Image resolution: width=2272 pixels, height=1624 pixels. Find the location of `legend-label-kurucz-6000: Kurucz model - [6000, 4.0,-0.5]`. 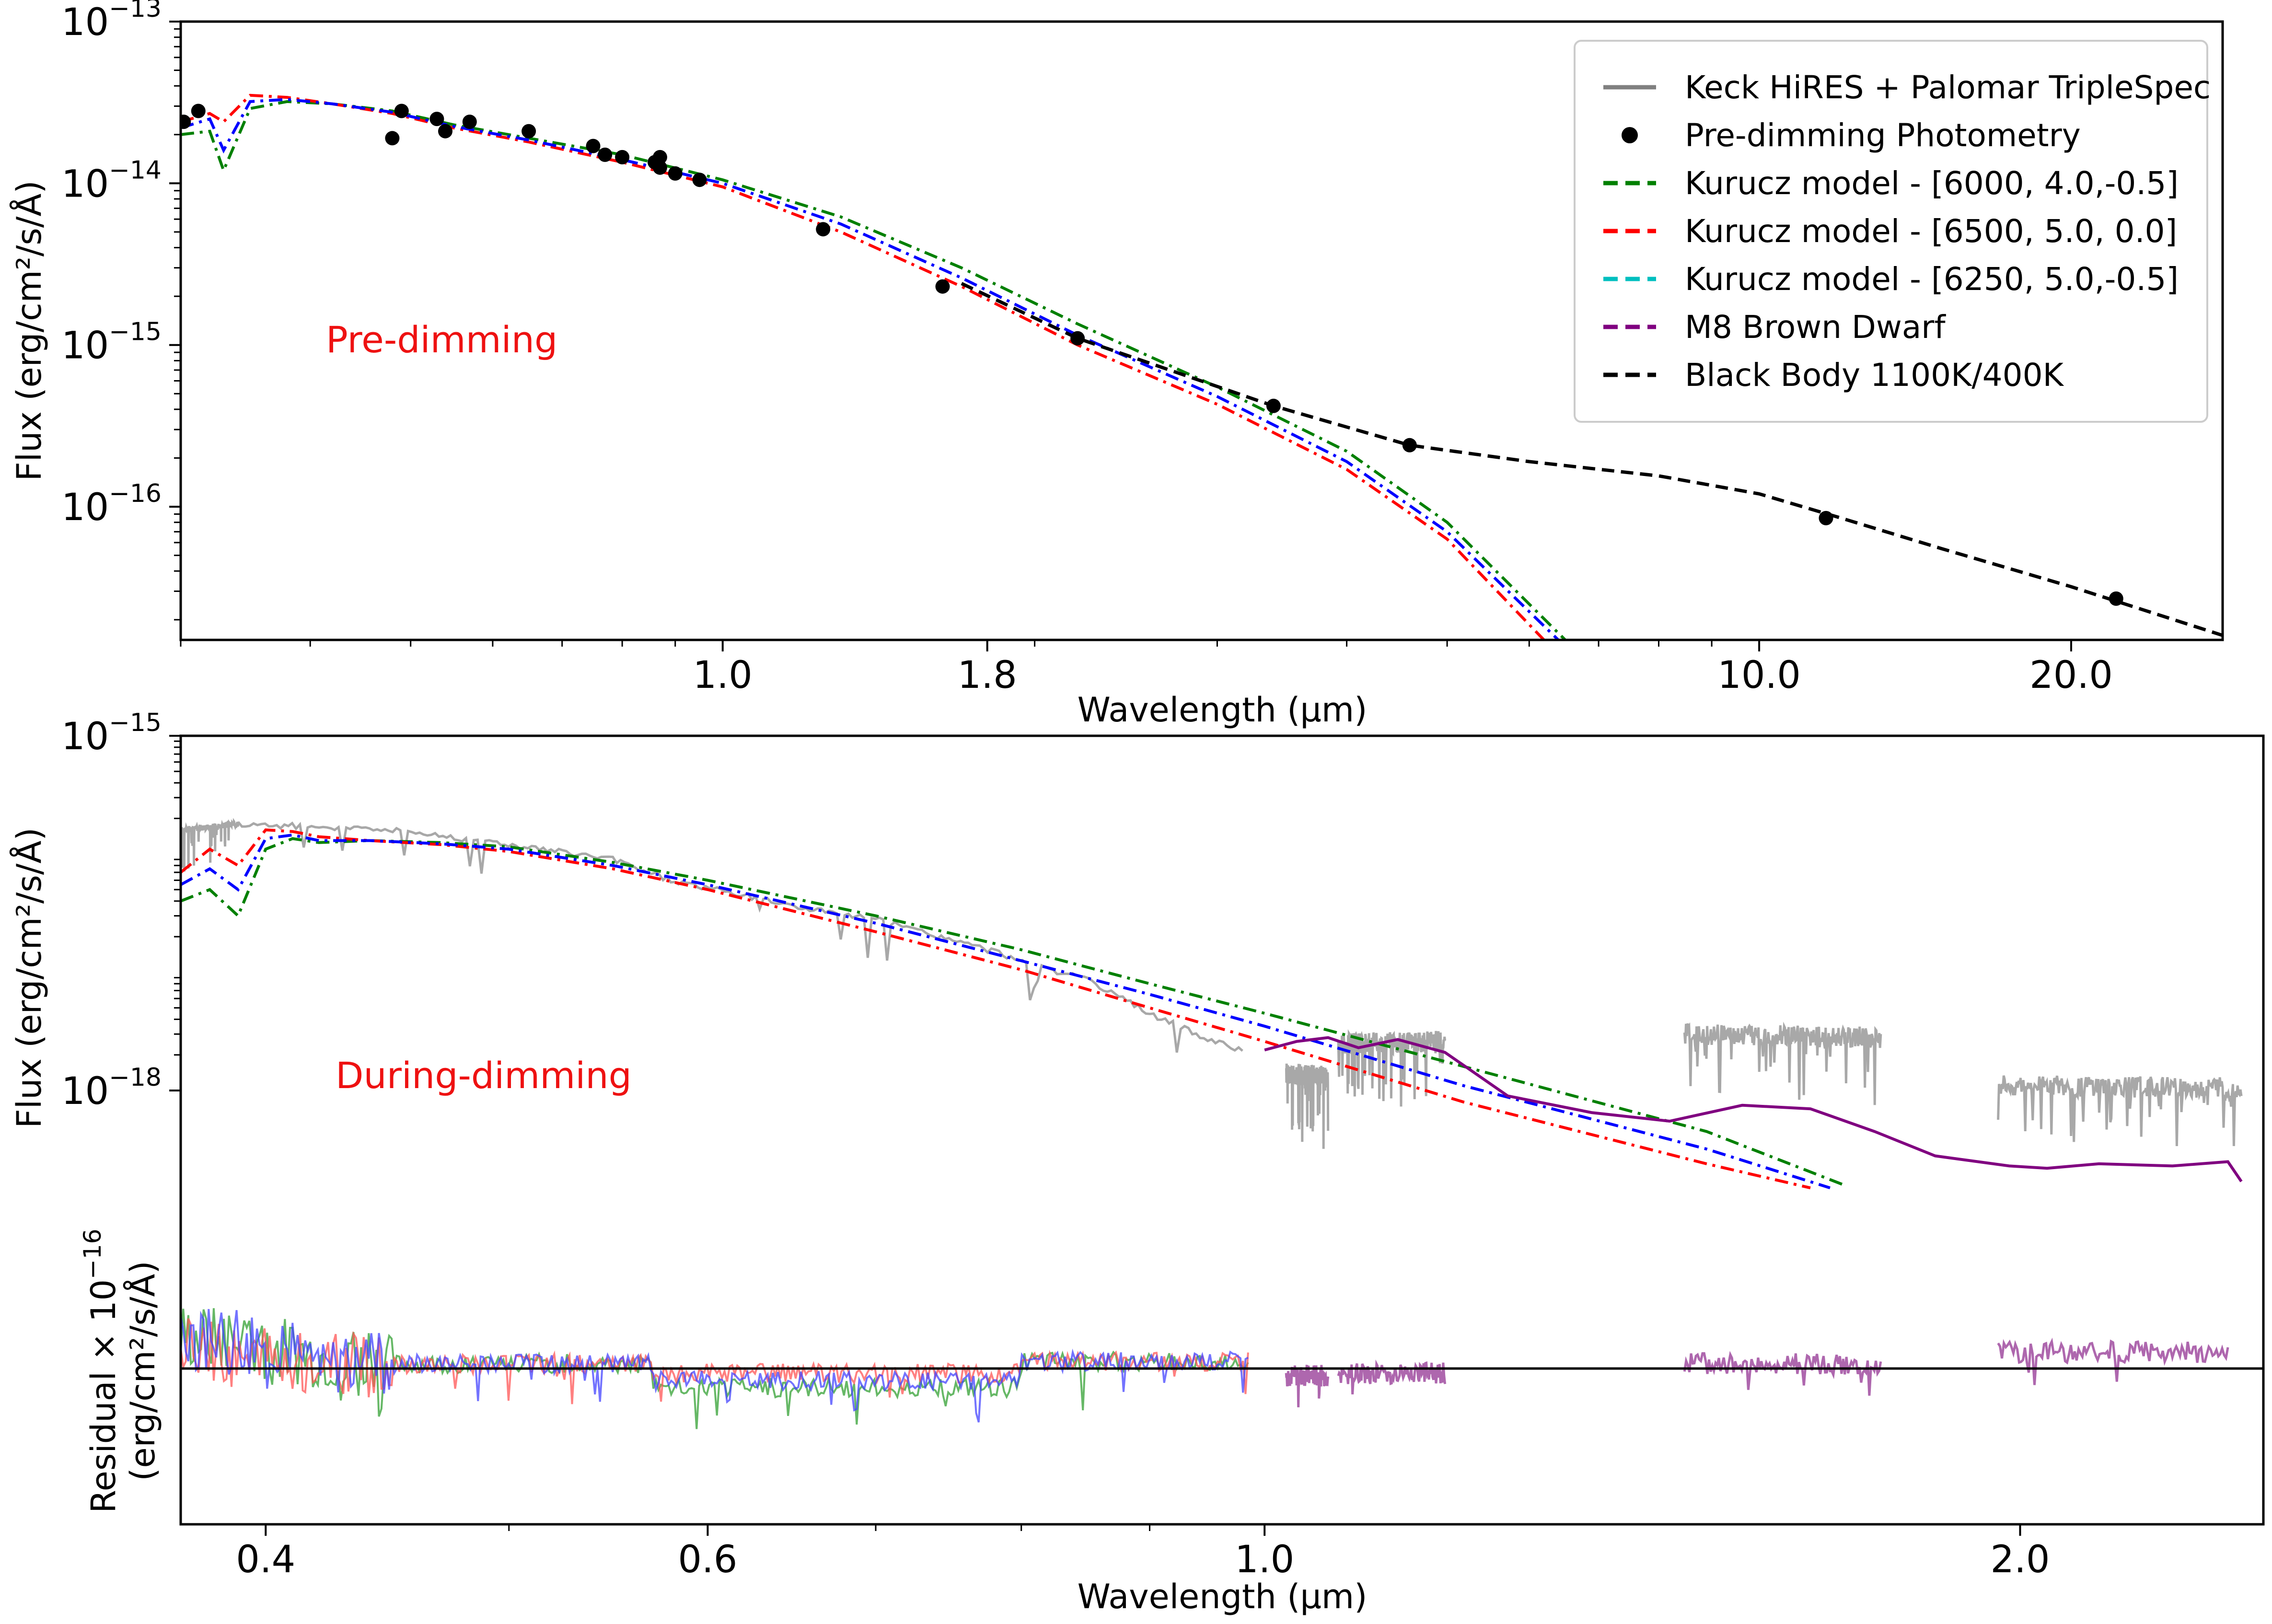

legend-label-kurucz-6000: Kurucz model - [6000, 4.0,-0.5] is located at coordinates (1932, 183).